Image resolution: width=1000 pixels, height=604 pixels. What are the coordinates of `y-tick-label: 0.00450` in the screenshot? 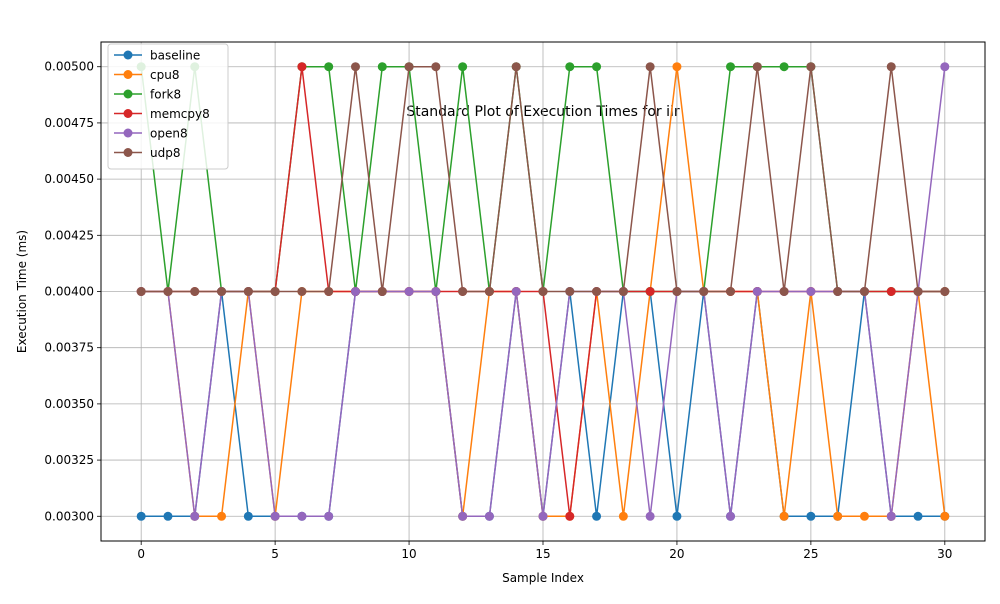 It's located at (69, 179).